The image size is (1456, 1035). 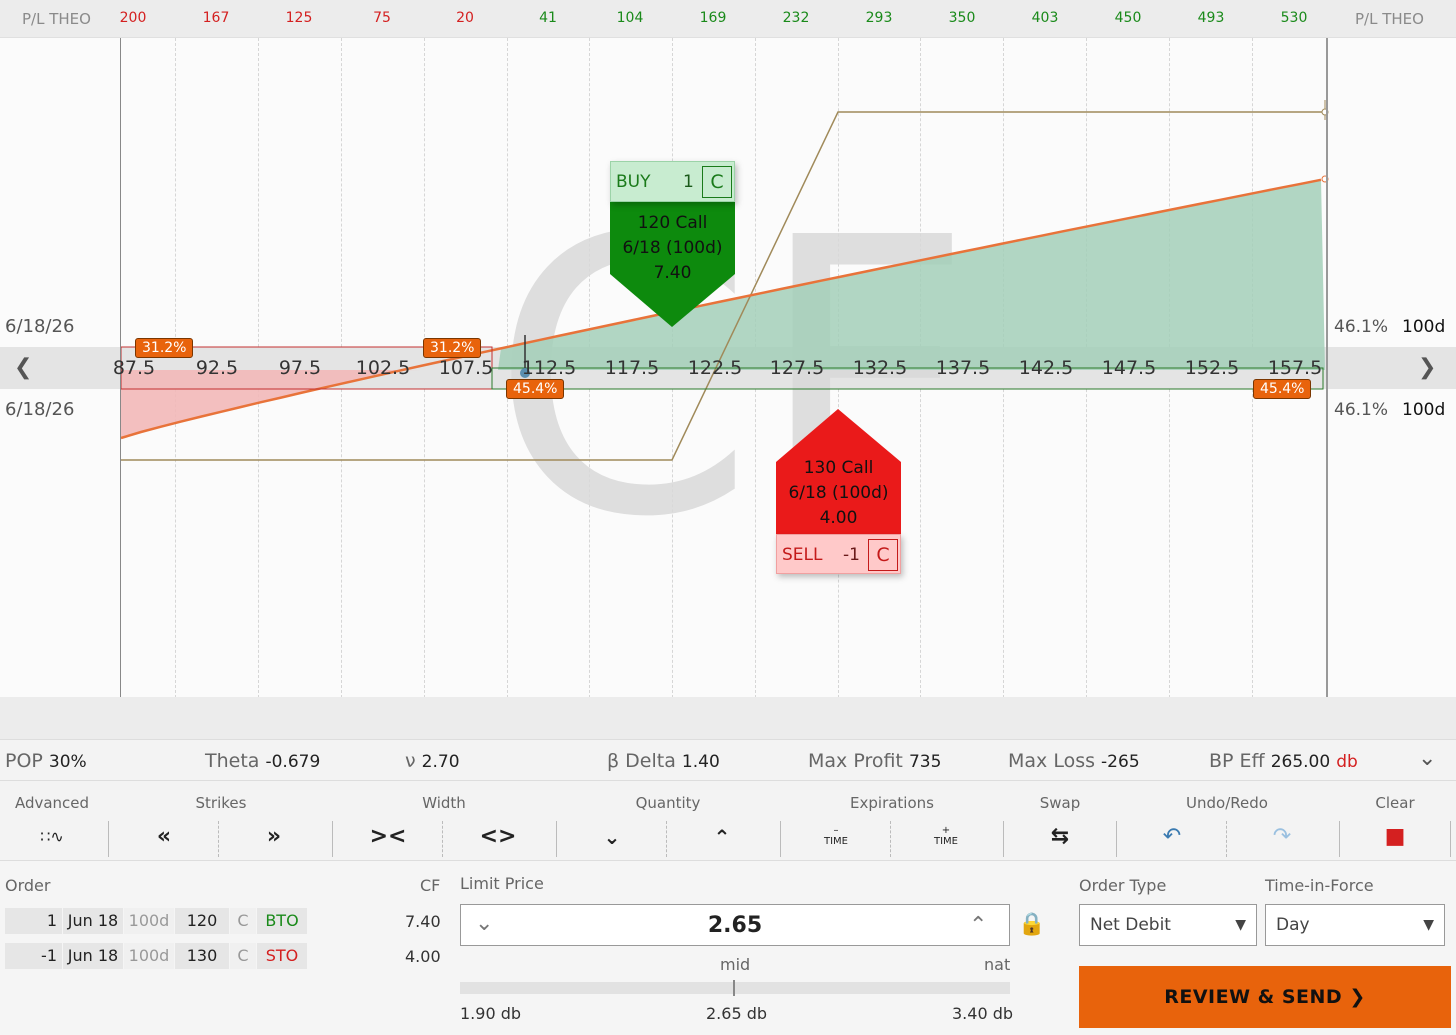 I want to click on buy-leg-expiry: 6/18 (100d), so click(x=672, y=248).